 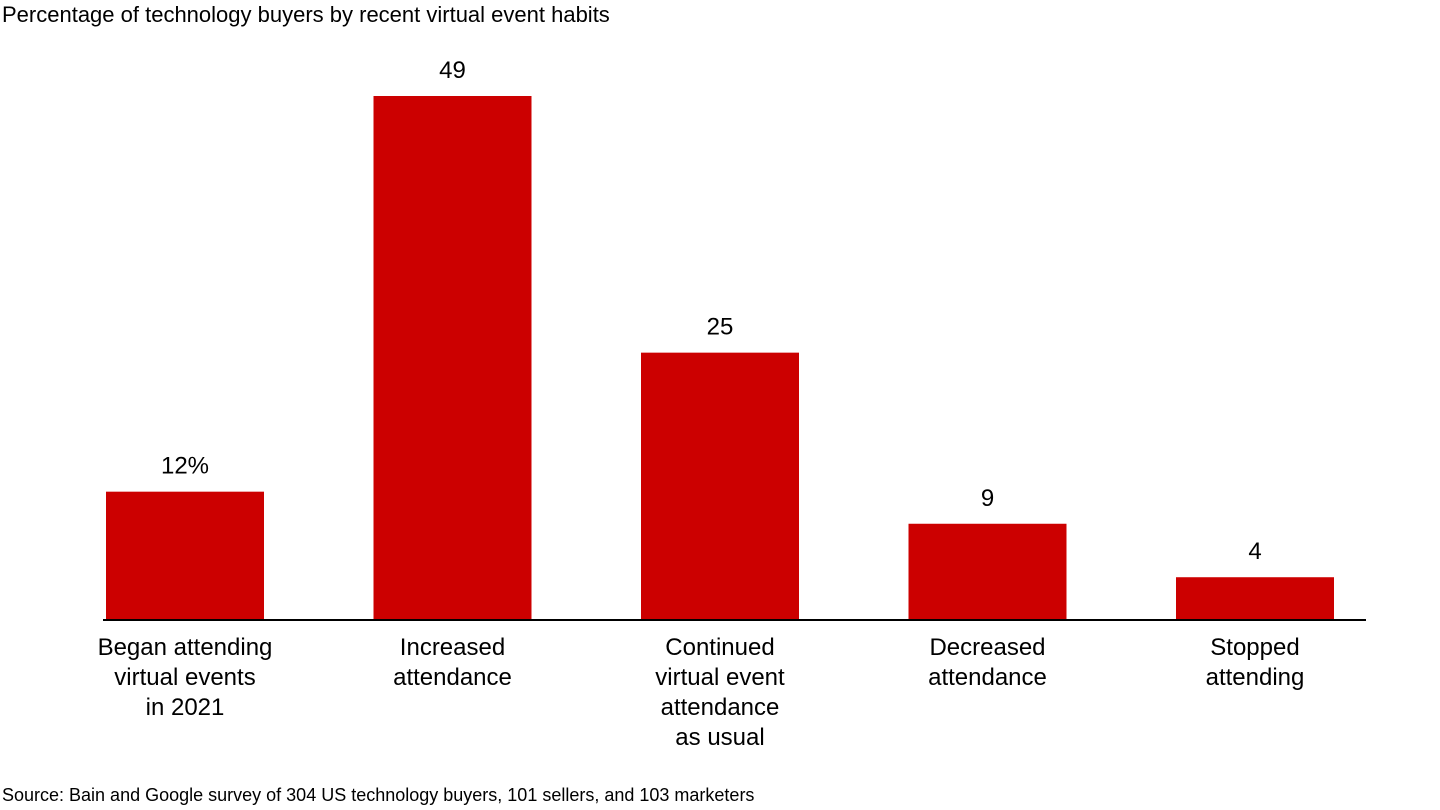 I want to click on category-label-5: Stopped attending, so click(x=1255, y=663).